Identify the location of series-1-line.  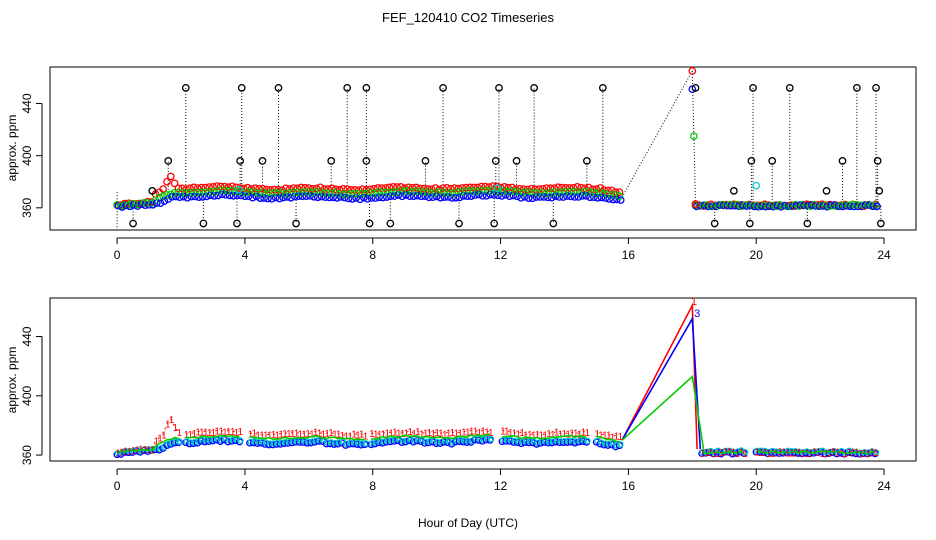
(608, 434).